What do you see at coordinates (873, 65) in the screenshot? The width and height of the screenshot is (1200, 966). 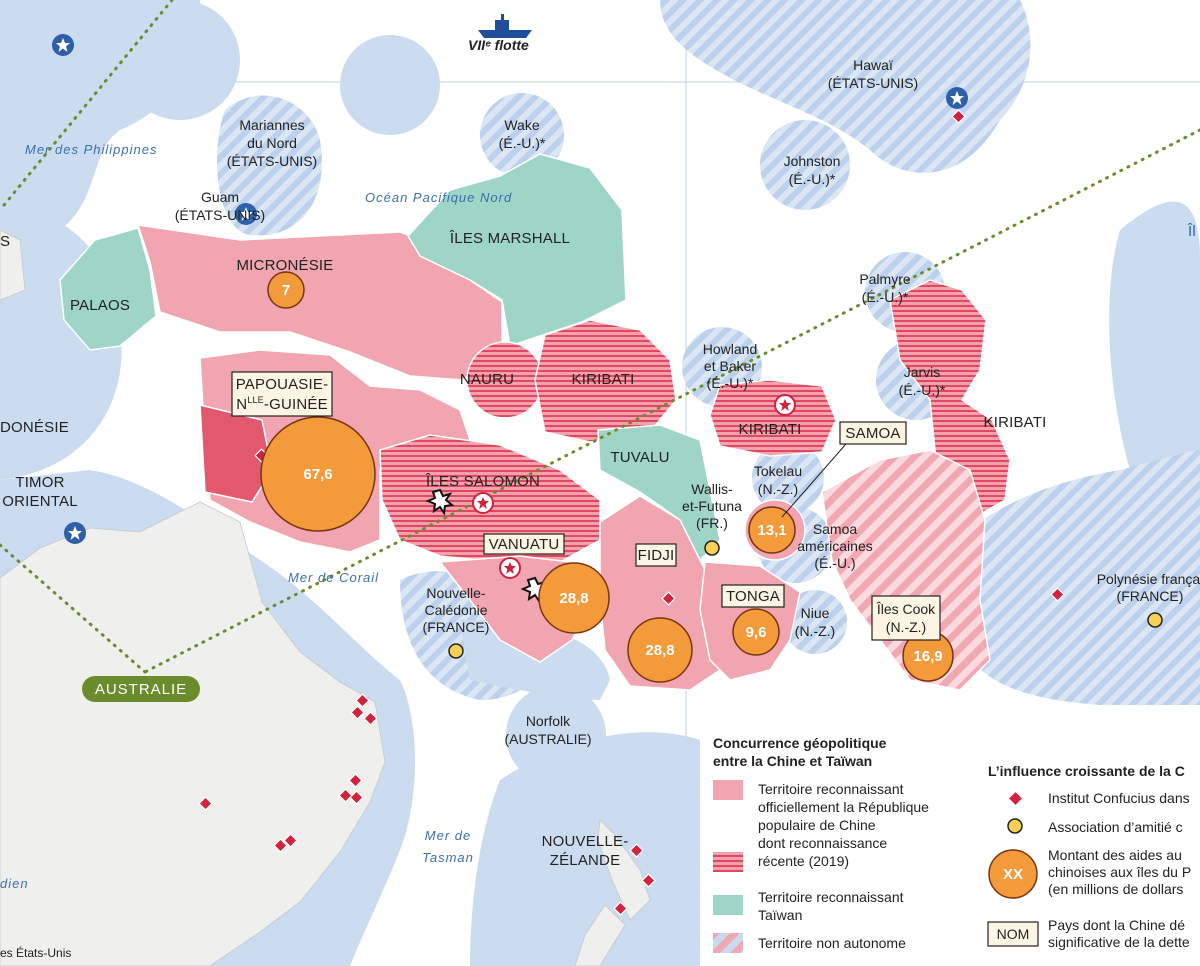 I see `label-line: Hawaï` at bounding box center [873, 65].